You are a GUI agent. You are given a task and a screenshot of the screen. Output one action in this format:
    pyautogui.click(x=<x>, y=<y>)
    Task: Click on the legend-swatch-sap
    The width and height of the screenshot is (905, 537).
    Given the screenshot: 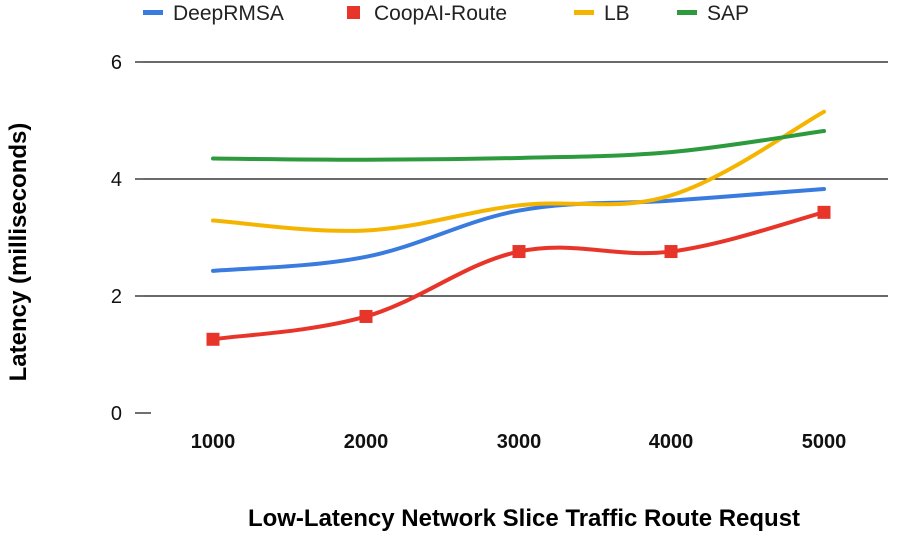 What is the action you would take?
    pyautogui.click(x=687, y=12)
    